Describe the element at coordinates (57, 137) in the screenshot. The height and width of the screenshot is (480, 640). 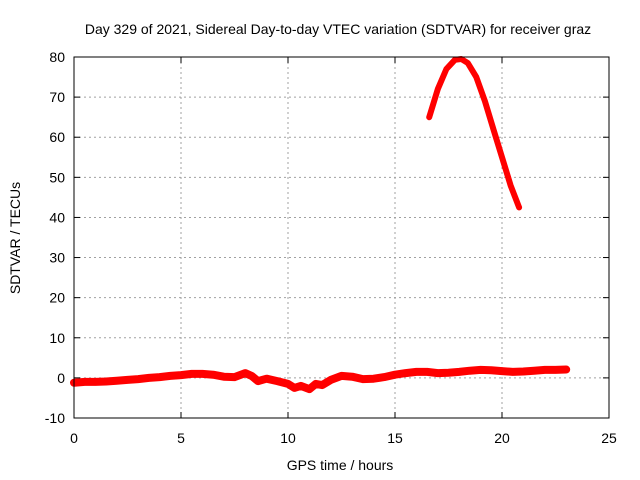
I see `y-tick-label: 60` at that location.